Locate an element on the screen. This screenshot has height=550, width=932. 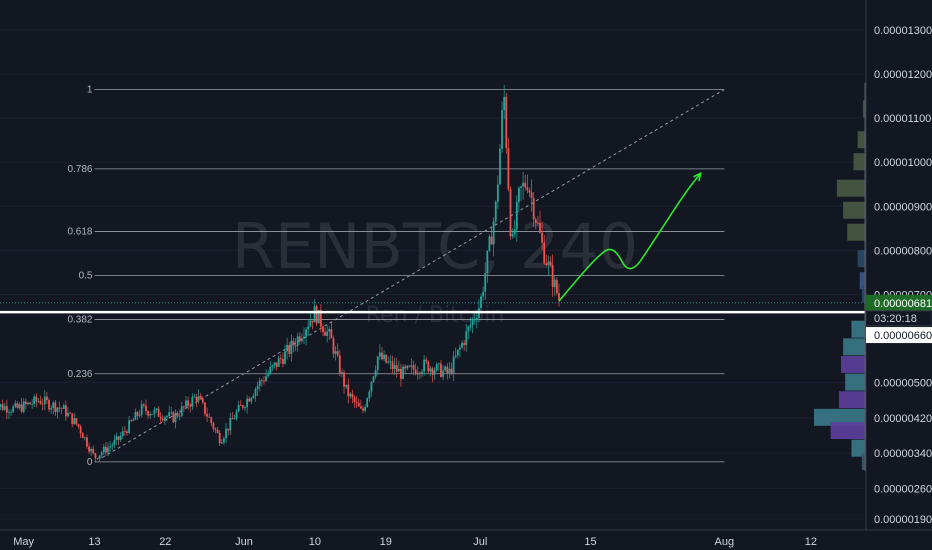
watermark-symbol: RENBTC, 240 is located at coordinates (435, 246).